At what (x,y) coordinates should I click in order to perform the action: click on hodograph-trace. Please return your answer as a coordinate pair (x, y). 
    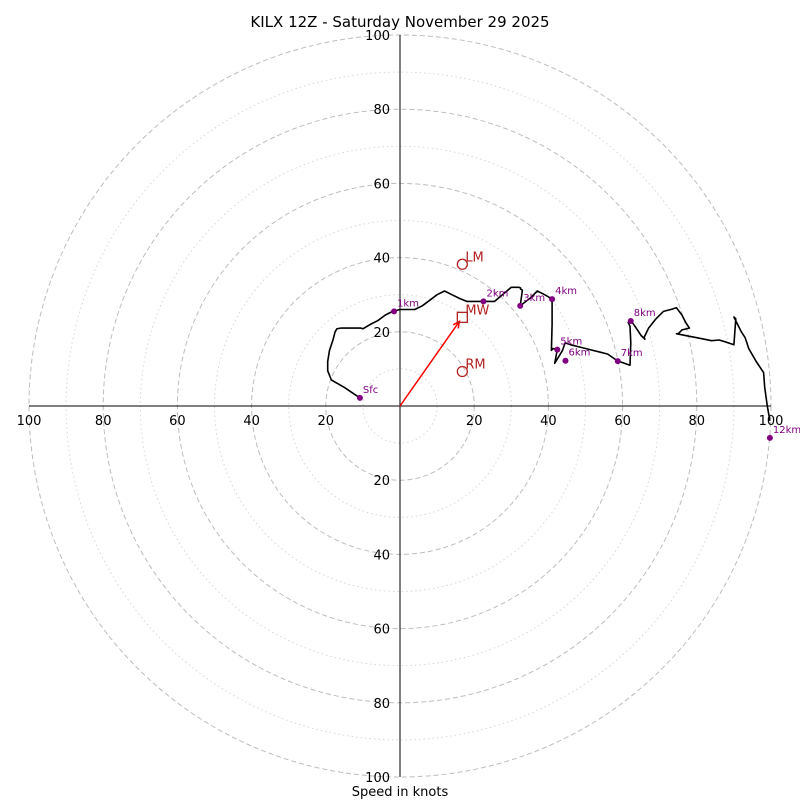
    Looking at the image, I should click on (548, 353).